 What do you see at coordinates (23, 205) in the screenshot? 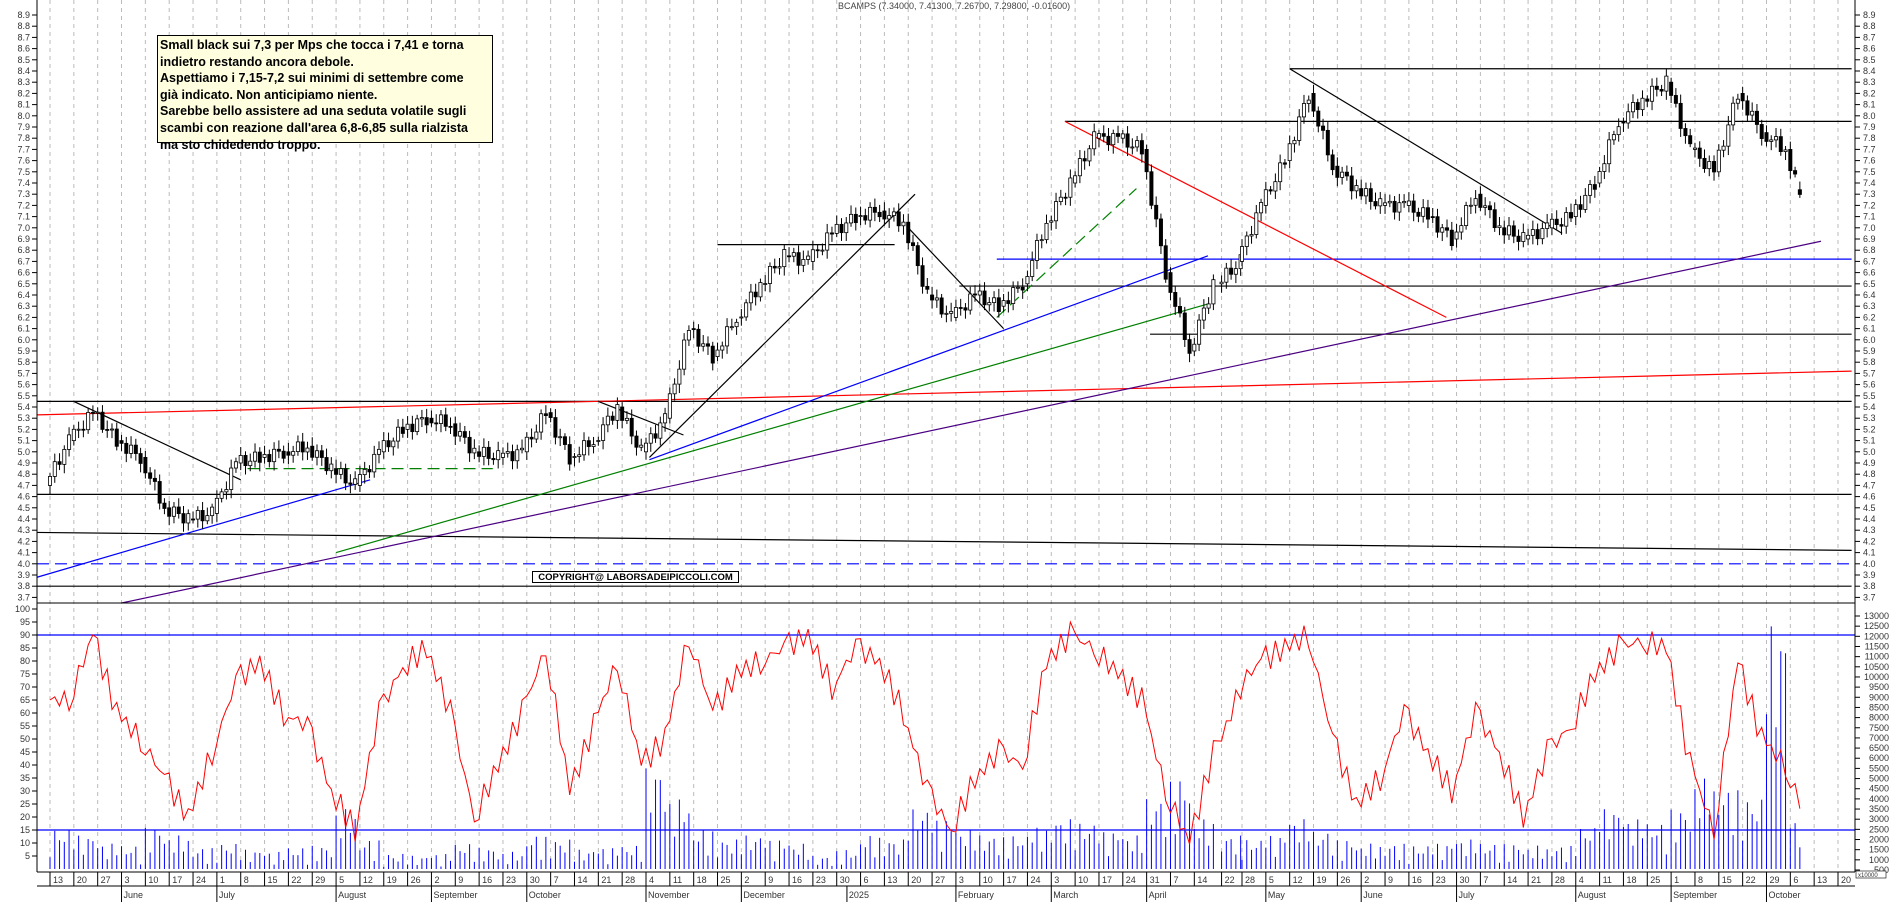
I see `price-tick-label: 7.2` at bounding box center [23, 205].